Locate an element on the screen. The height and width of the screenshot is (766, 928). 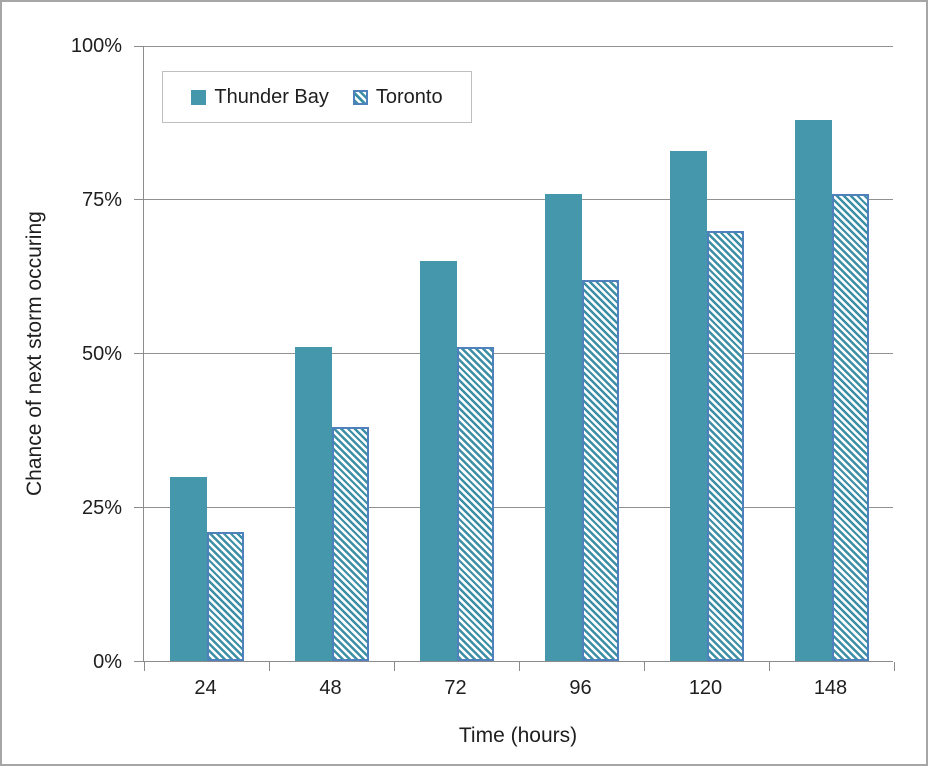
legend-label-toronto: Toronto is located at coordinates (409, 96).